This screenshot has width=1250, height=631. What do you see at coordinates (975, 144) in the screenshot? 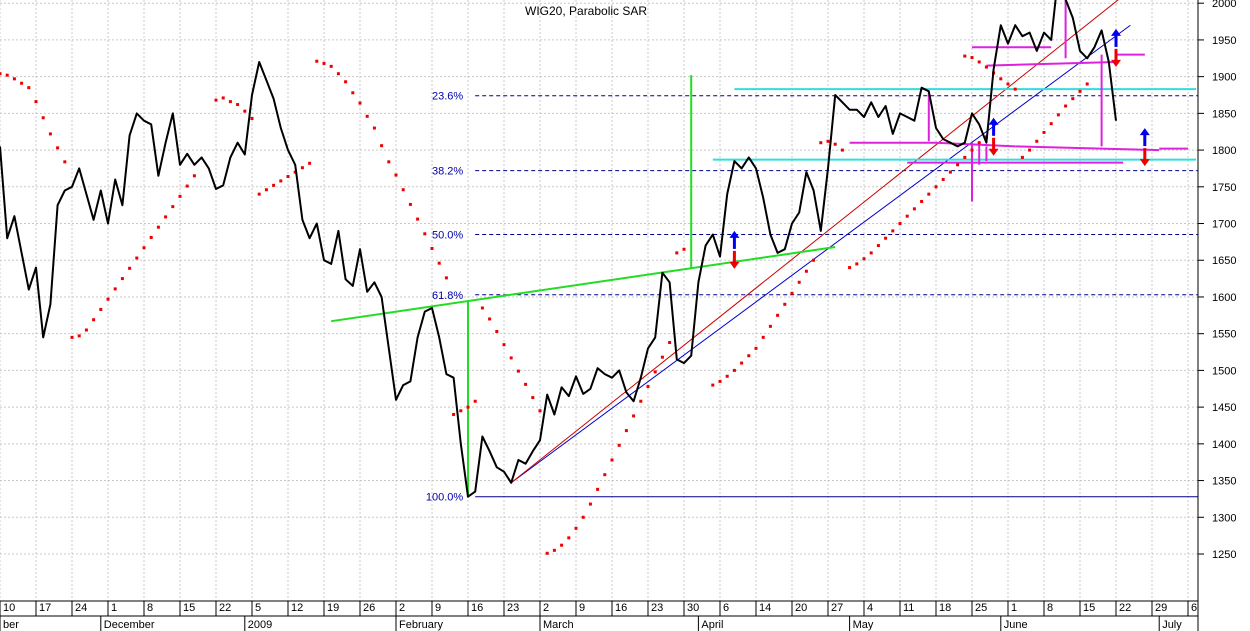
I see `pattern-line` at bounding box center [975, 144].